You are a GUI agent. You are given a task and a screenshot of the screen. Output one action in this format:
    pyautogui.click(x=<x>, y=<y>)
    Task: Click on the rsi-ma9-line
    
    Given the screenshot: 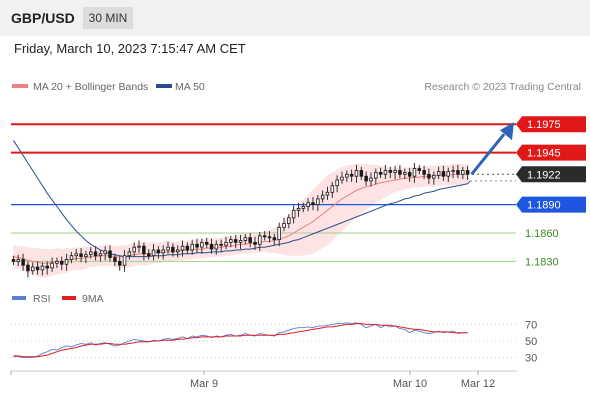 What is the action you would take?
    pyautogui.click(x=240, y=340)
    